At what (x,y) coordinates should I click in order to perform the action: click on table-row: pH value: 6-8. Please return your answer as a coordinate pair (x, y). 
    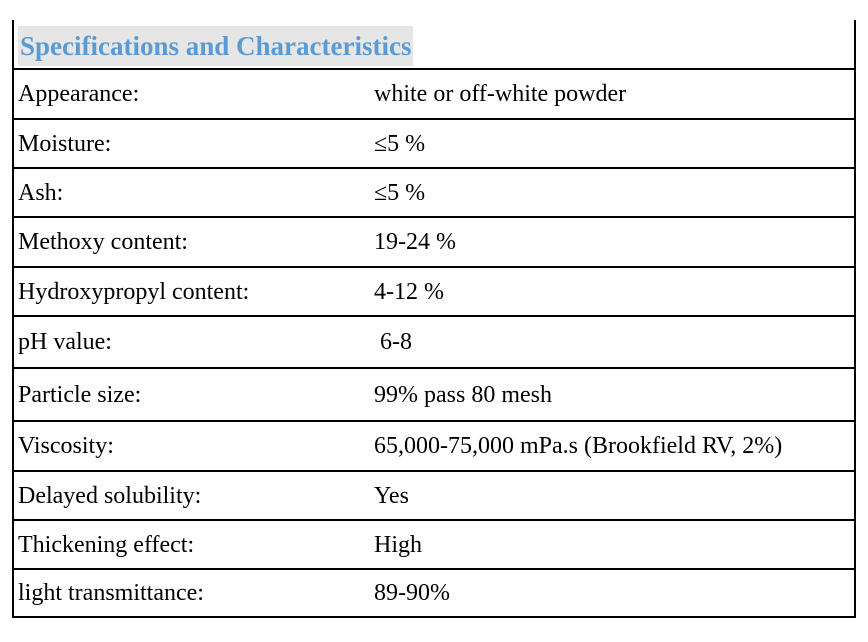
    Looking at the image, I should click on (434, 342).